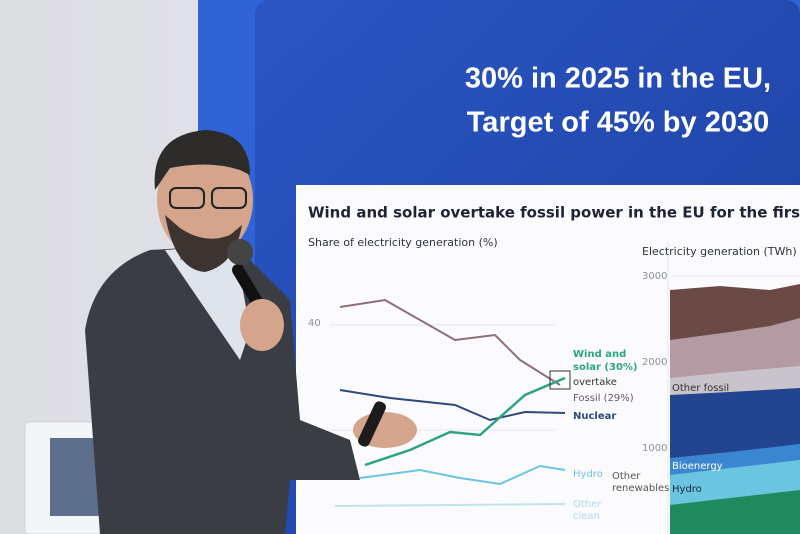 The width and height of the screenshot is (800, 534). What do you see at coordinates (588, 474) in the screenshot?
I see `series-label: Hydro` at bounding box center [588, 474].